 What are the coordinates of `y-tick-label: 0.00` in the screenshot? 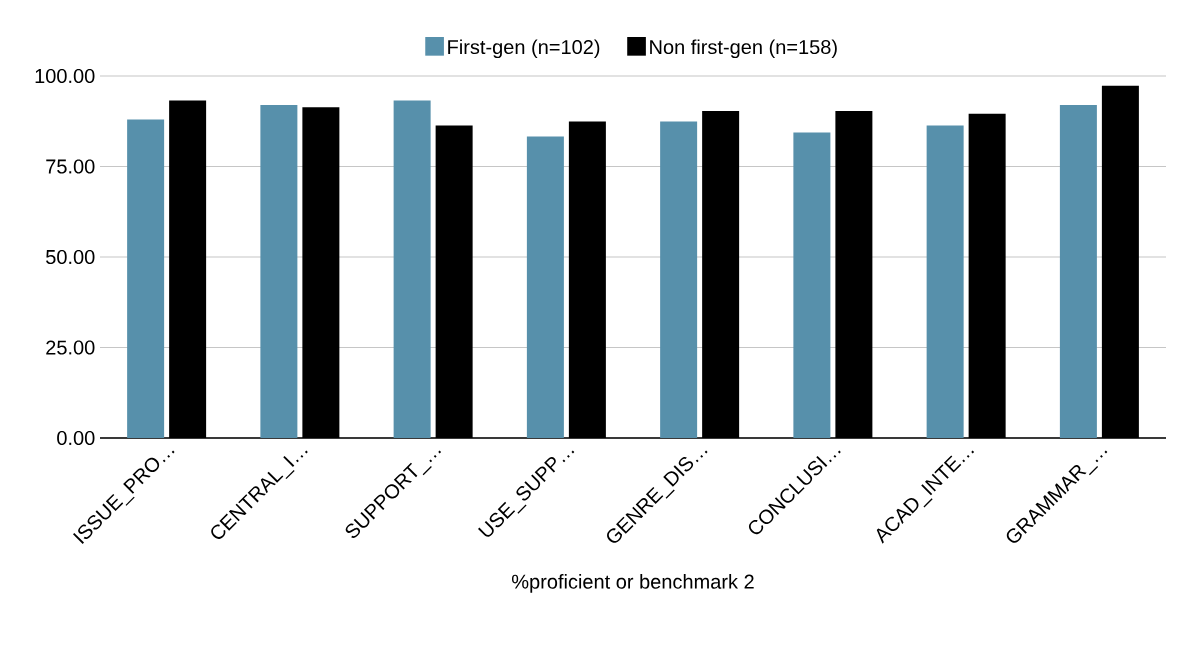 It's located at (76, 438).